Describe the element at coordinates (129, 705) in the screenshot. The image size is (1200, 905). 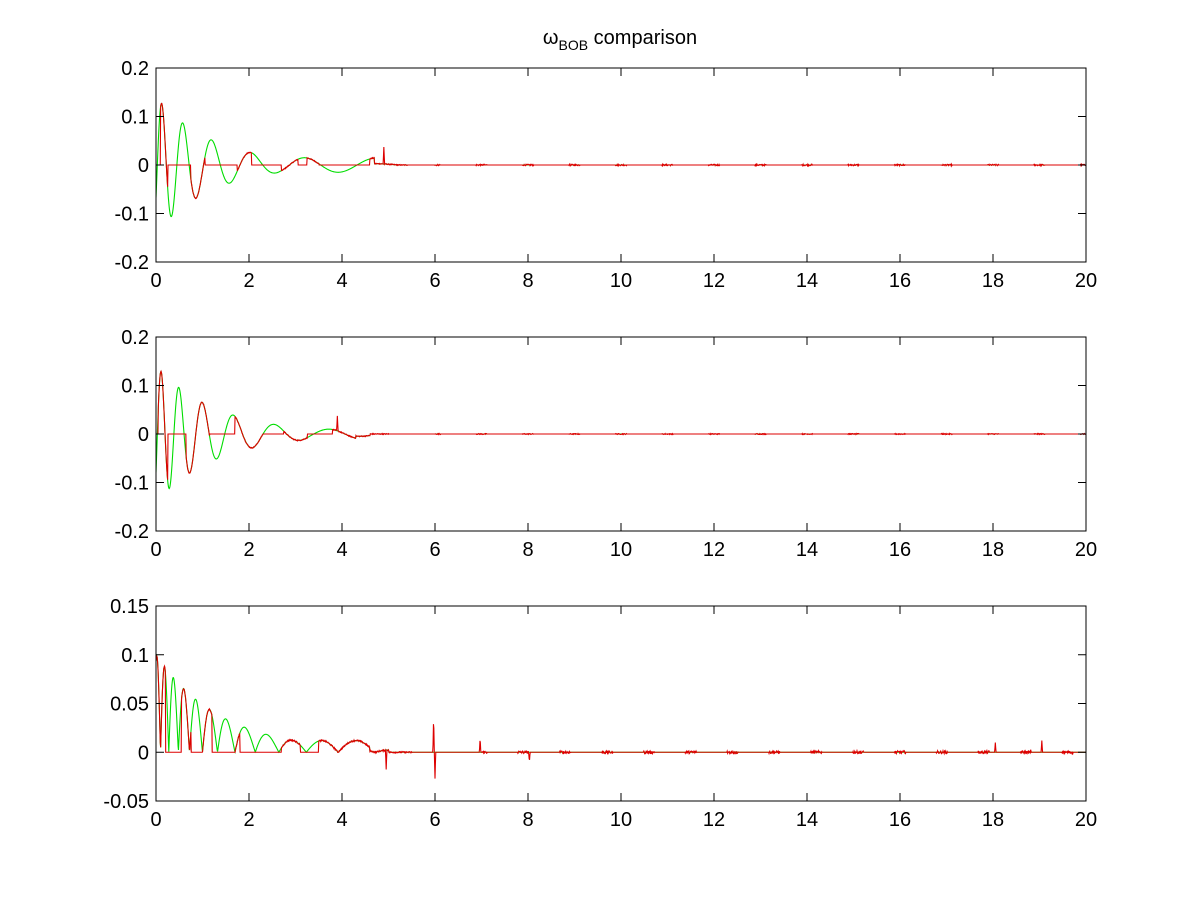
I see `y-tick-label: 0.05` at that location.